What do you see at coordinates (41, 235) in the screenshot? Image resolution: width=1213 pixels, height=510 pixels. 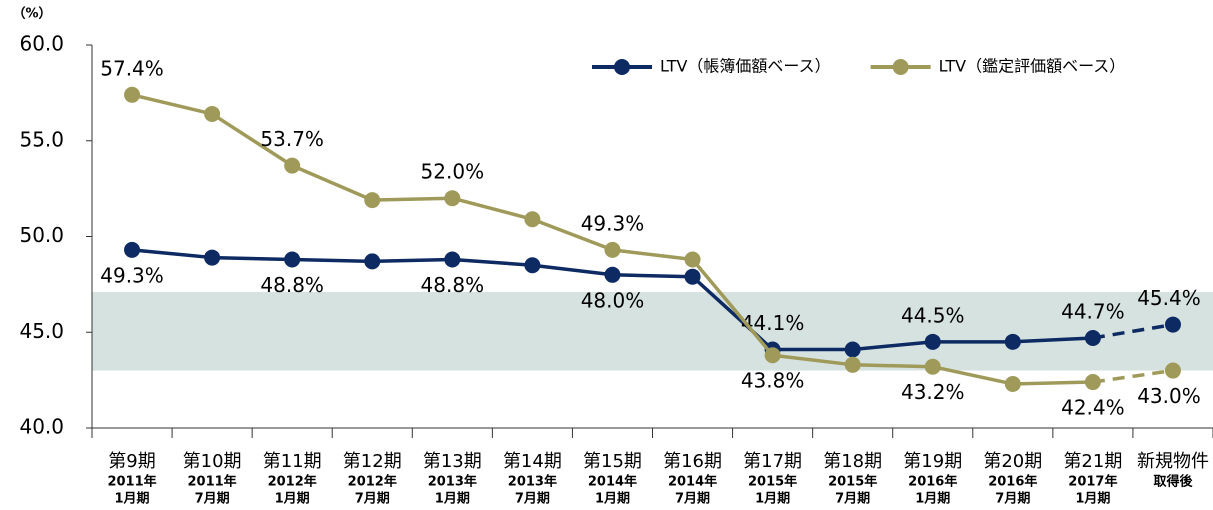 I see `y-tick-label: 50.0` at bounding box center [41, 235].